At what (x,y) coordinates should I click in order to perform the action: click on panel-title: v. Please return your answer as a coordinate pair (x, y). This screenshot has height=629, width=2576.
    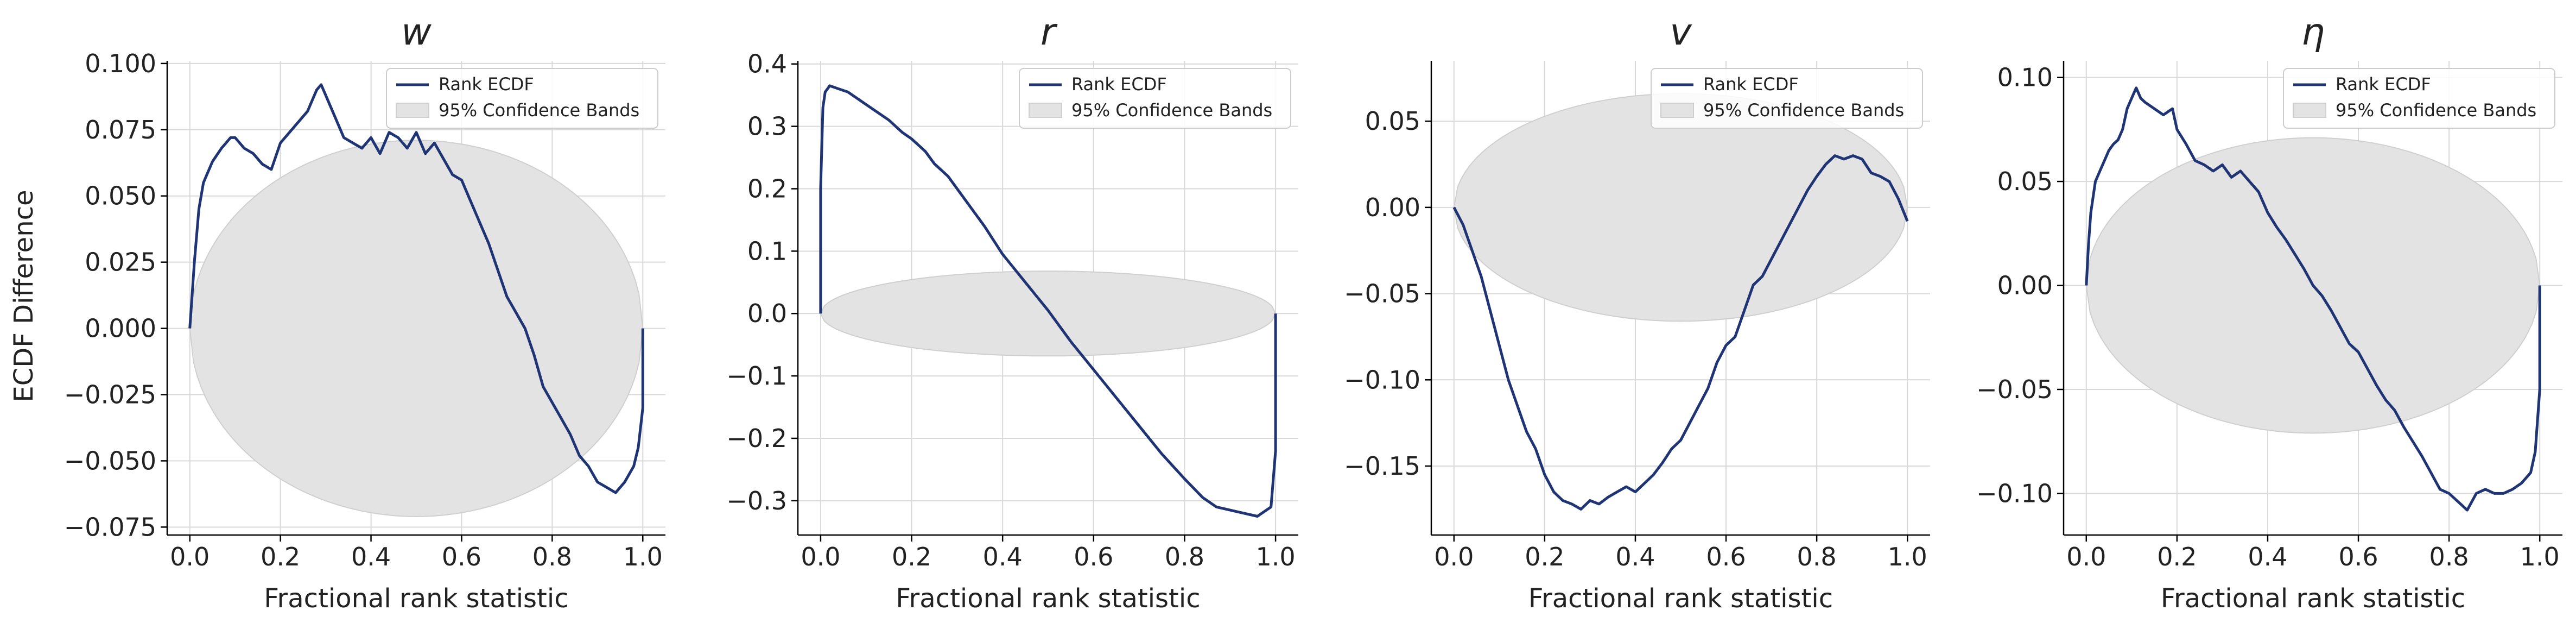
    Looking at the image, I should click on (1681, 33).